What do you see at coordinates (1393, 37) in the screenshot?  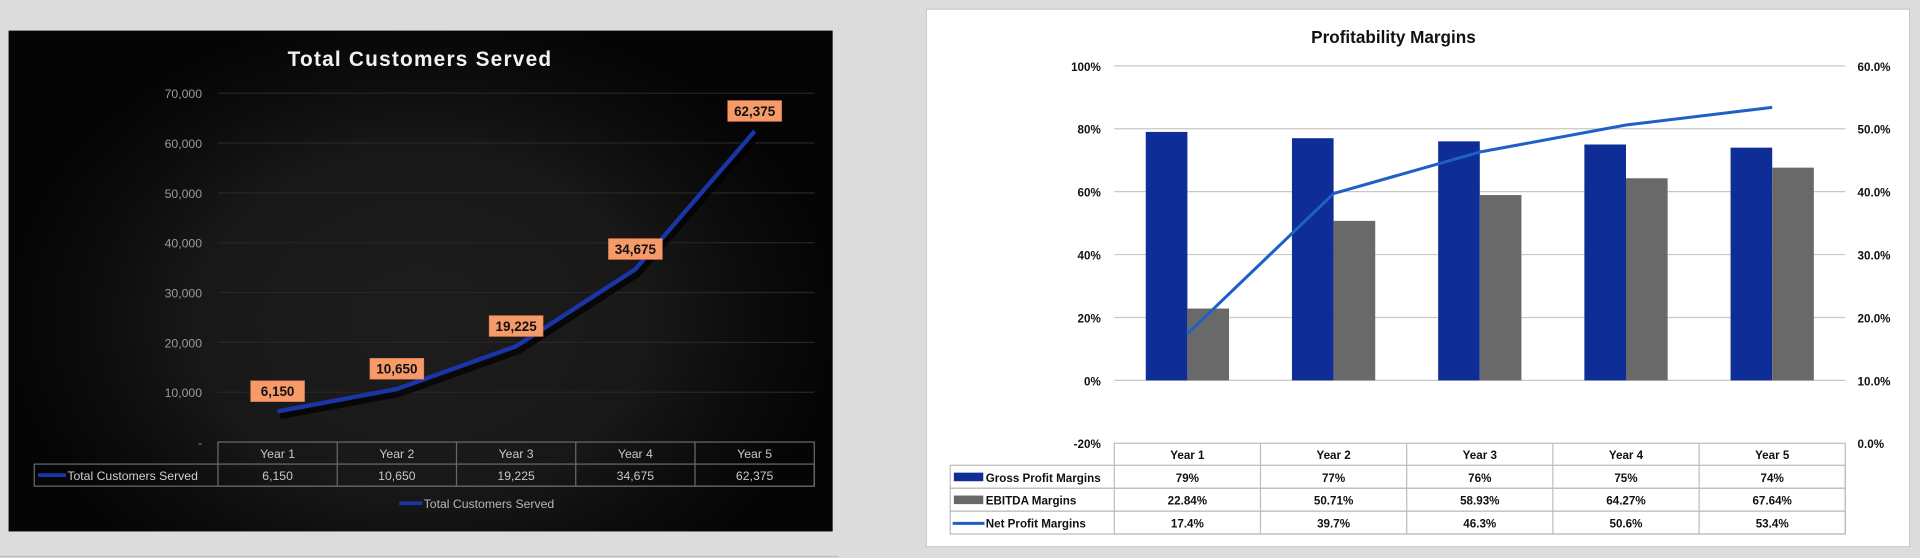 I see `chart-title: Profitability Margins` at bounding box center [1393, 37].